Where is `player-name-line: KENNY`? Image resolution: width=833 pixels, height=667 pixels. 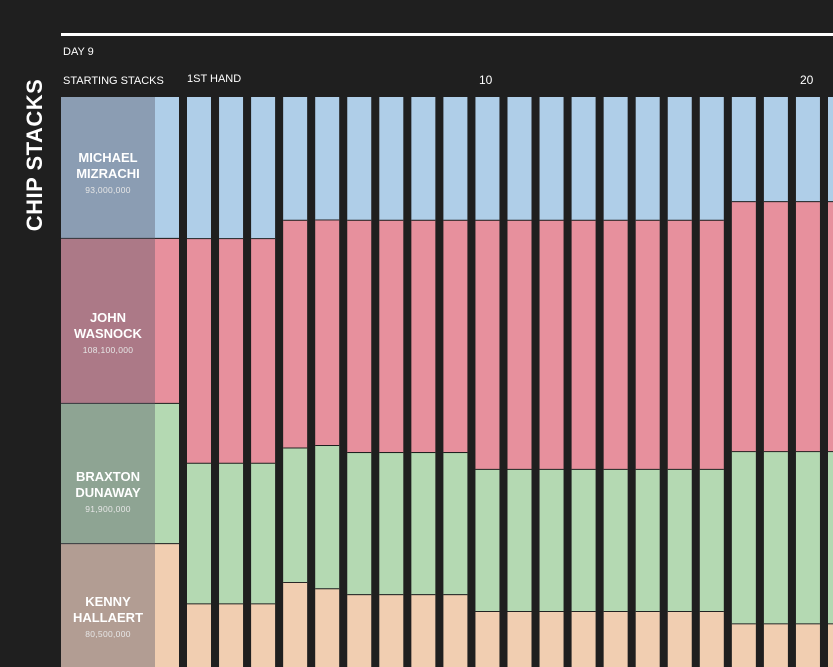
player-name-line: KENNY is located at coordinates (108, 601).